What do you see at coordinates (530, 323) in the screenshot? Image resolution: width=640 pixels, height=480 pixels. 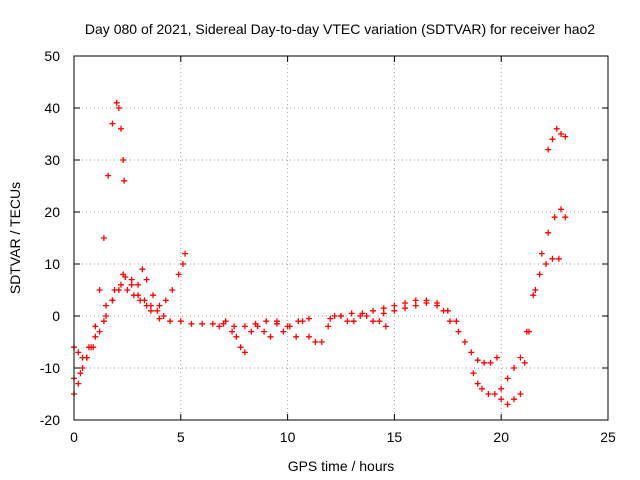 I see `series-arc-l` at bounding box center [530, 323].